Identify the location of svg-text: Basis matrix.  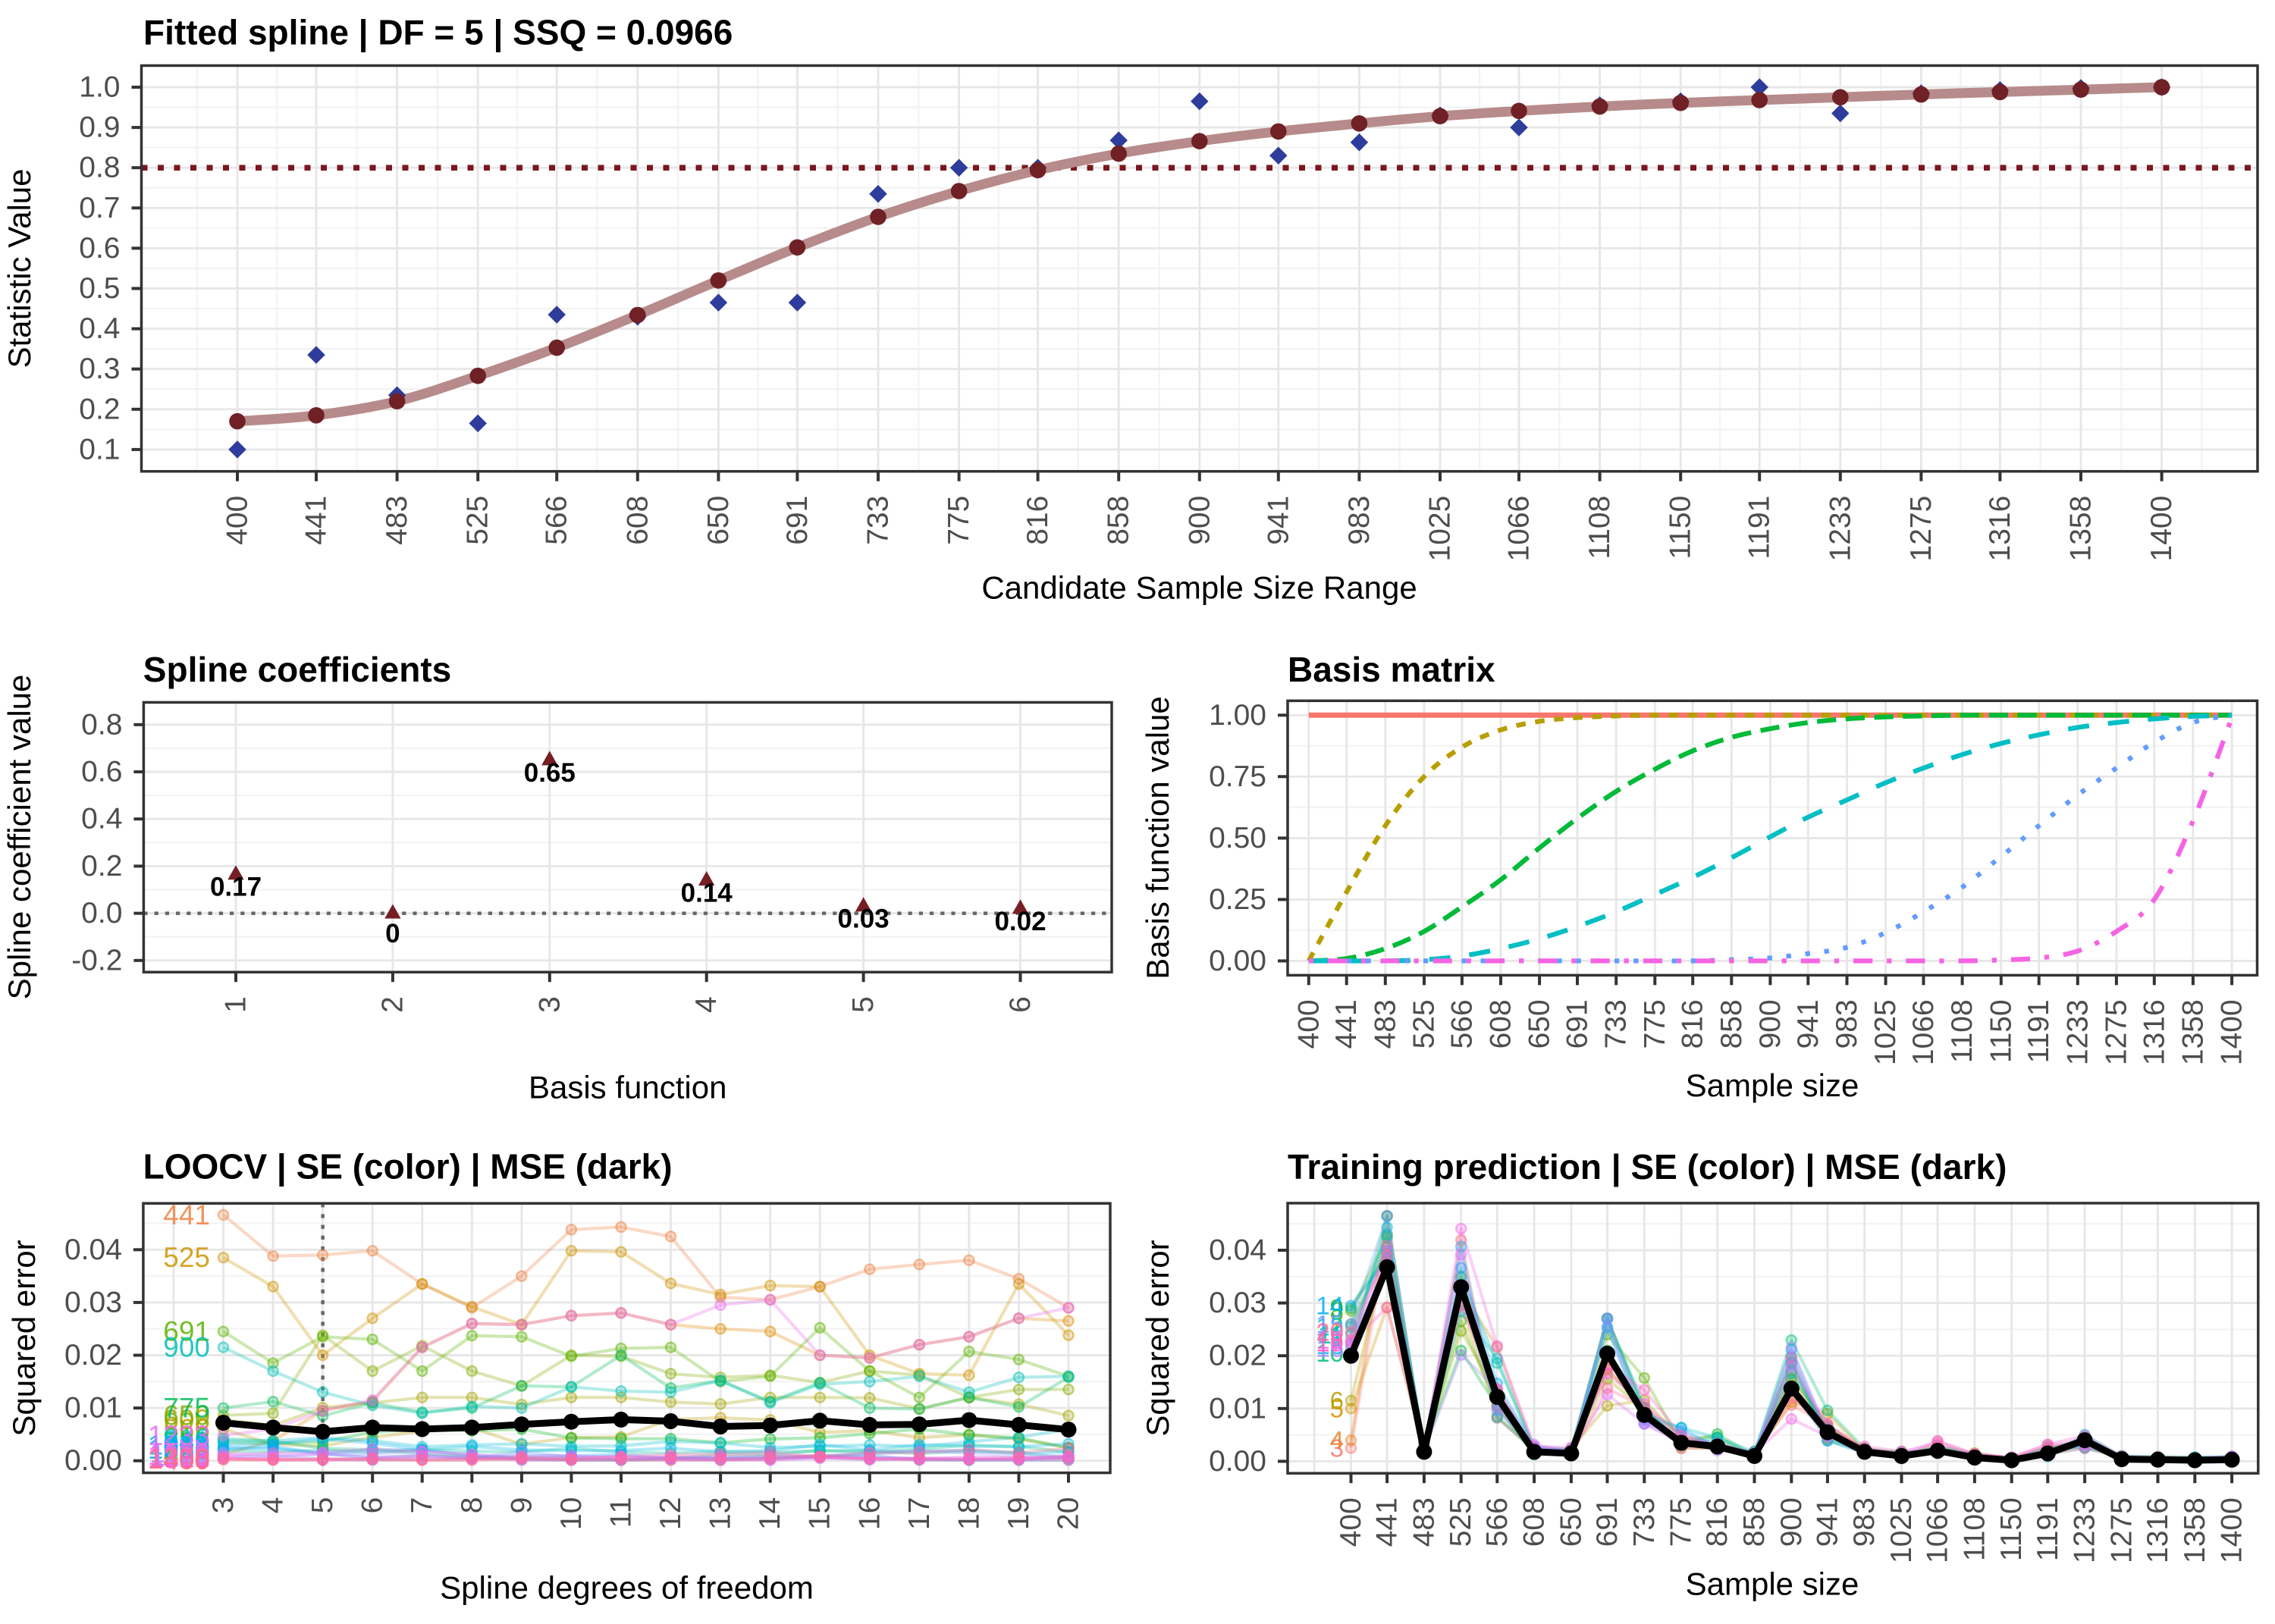
(1391, 669).